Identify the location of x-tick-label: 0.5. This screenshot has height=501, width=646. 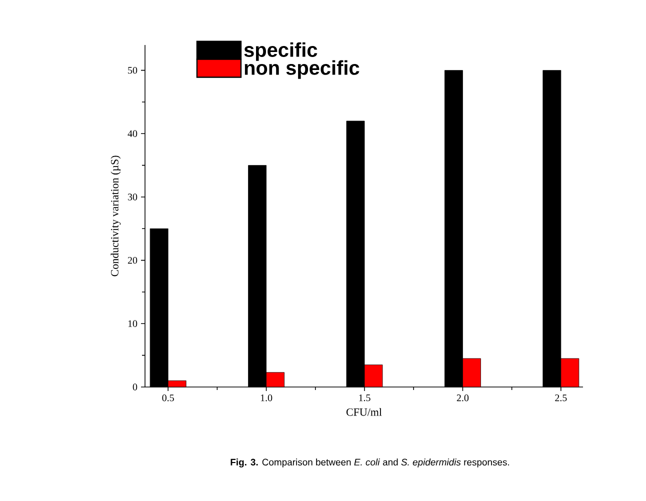
(168, 398).